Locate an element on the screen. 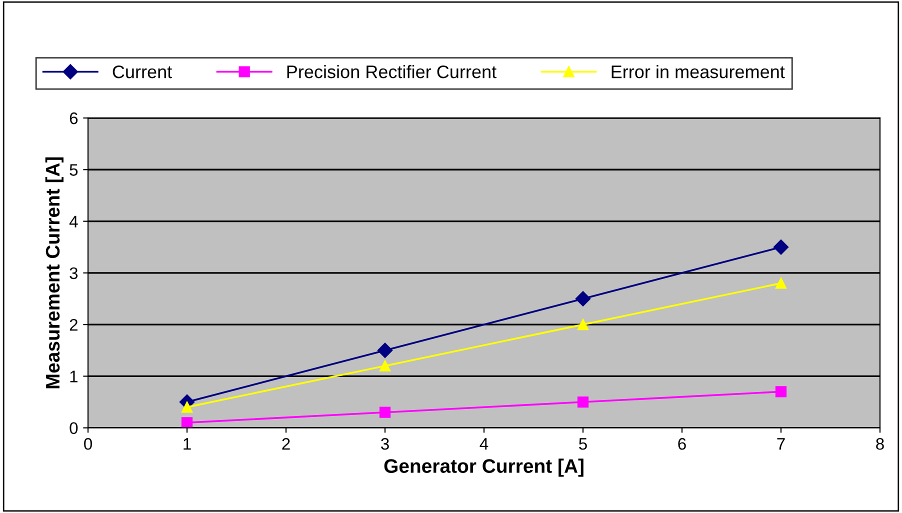 This screenshot has width=902, height=513. y-tick-label: 2 is located at coordinates (74, 324).